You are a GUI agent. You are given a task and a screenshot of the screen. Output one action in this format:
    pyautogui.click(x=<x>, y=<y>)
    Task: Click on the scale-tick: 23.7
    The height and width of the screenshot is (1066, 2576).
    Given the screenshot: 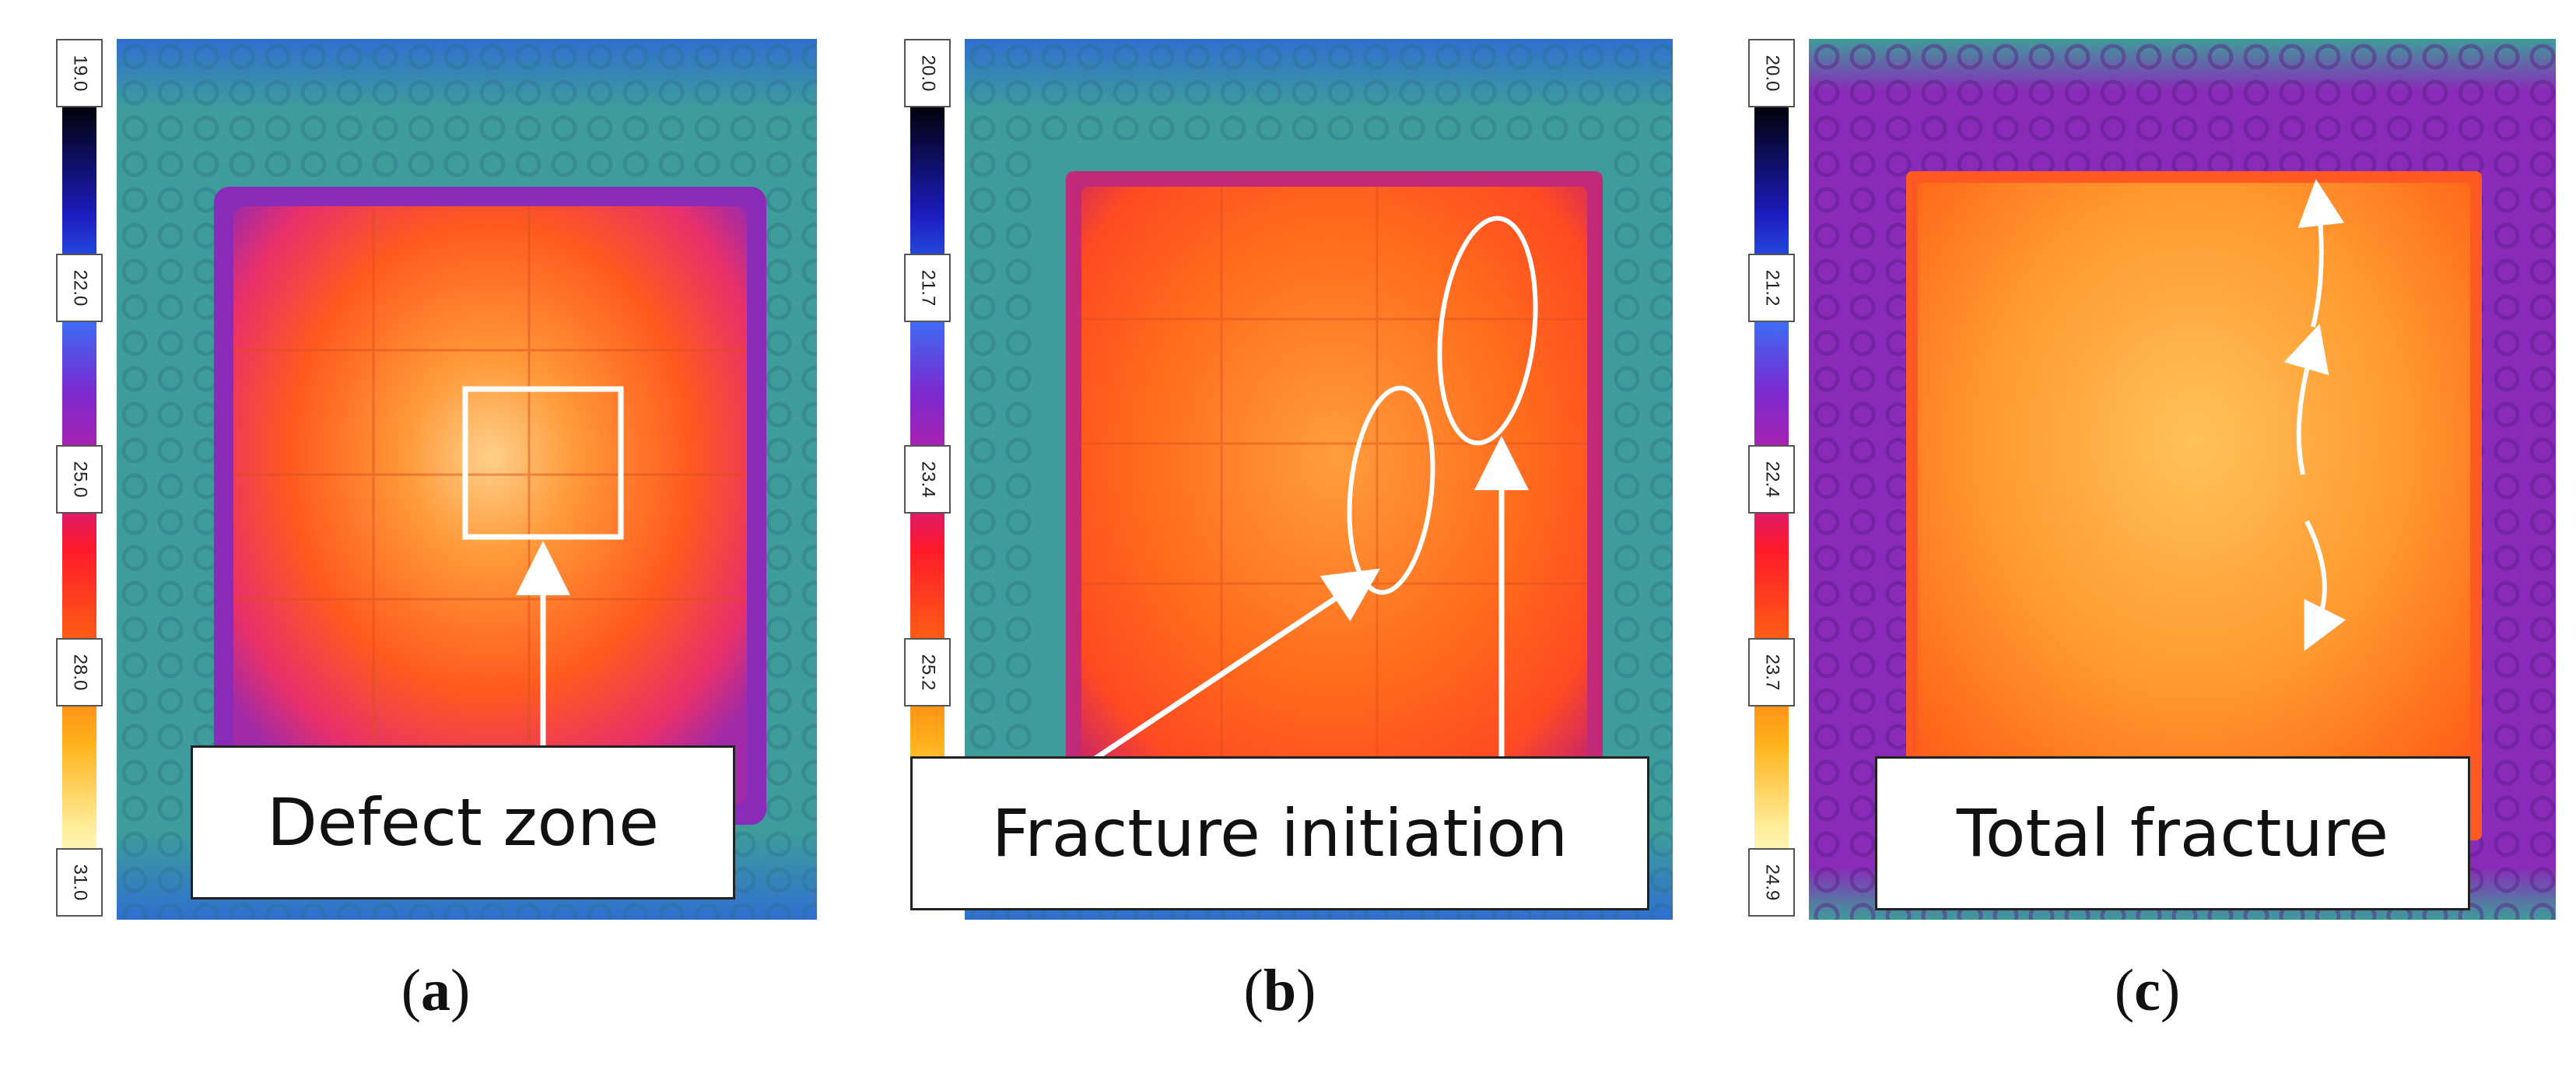 What is the action you would take?
    pyautogui.click(x=1771, y=672)
    